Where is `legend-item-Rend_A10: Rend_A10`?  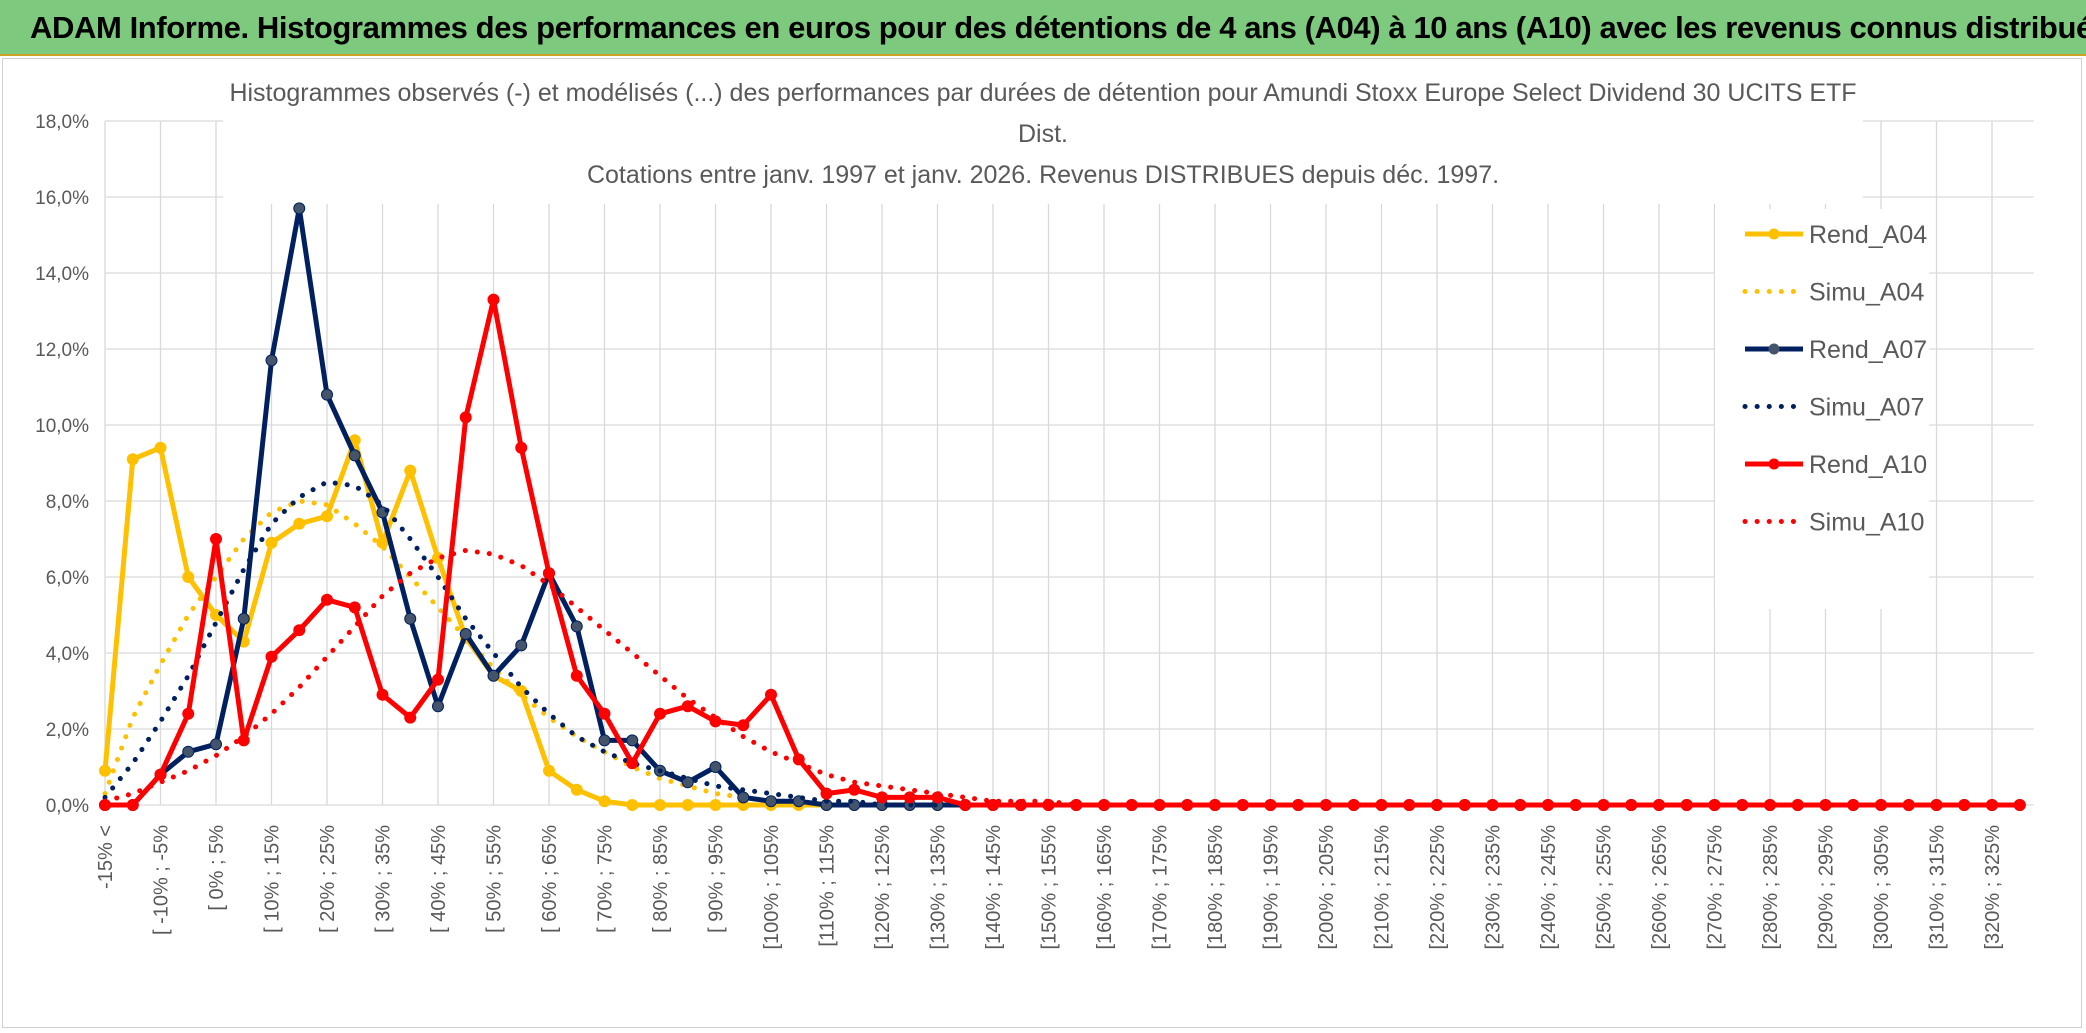 legend-item-Rend_A10: Rend_A10 is located at coordinates (1836, 465).